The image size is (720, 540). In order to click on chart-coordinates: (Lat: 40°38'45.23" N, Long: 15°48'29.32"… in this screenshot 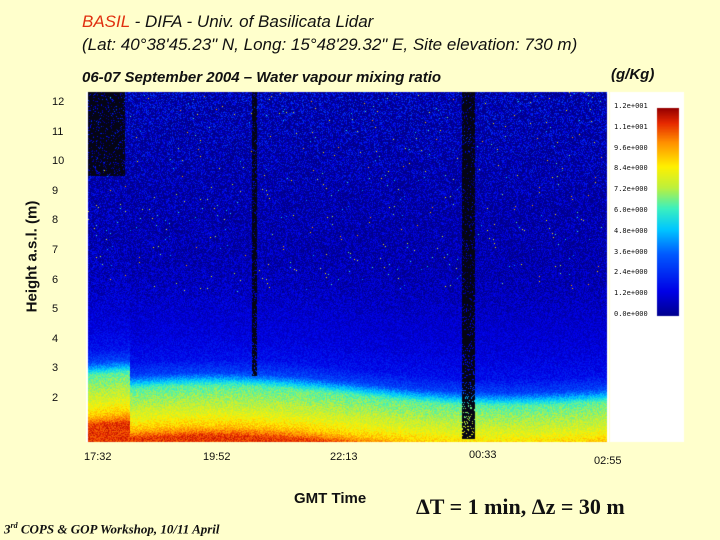, I will do `click(330, 44)`.